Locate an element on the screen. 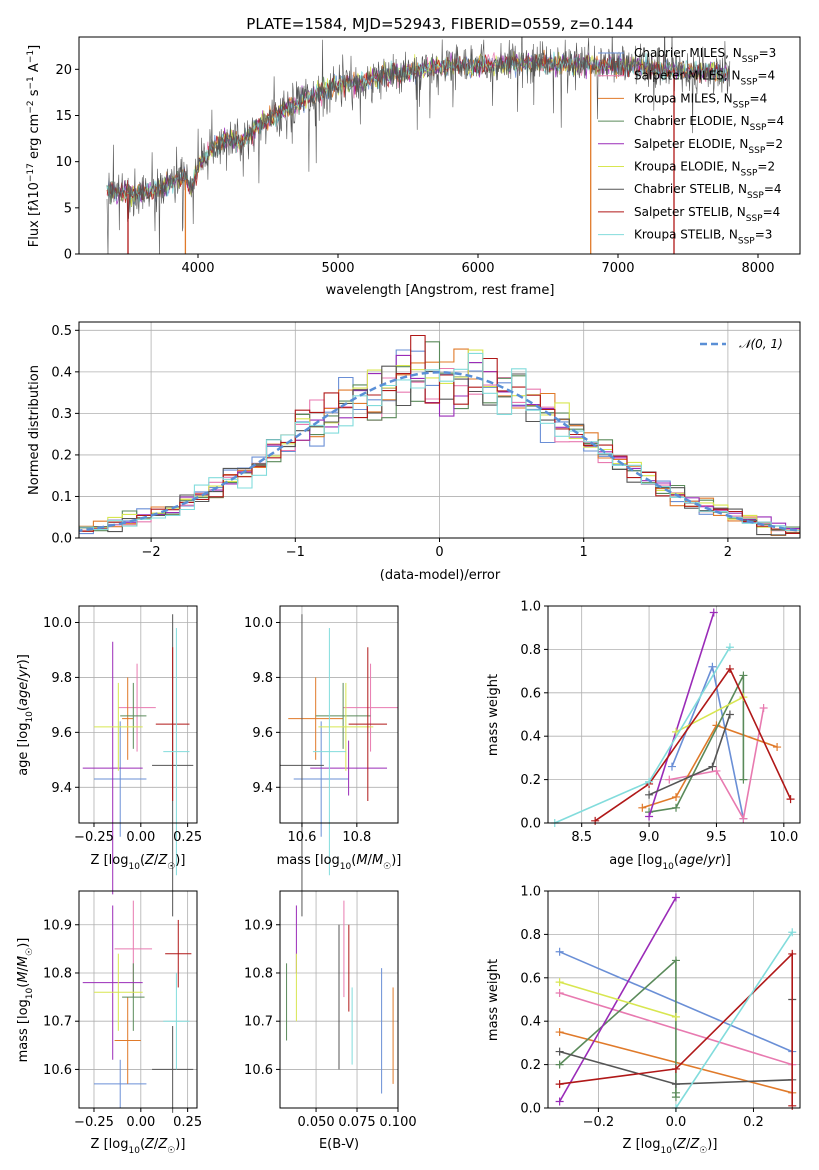 The image size is (819, 1170). mass-ebv-axes-frame is located at coordinates (339, 999).